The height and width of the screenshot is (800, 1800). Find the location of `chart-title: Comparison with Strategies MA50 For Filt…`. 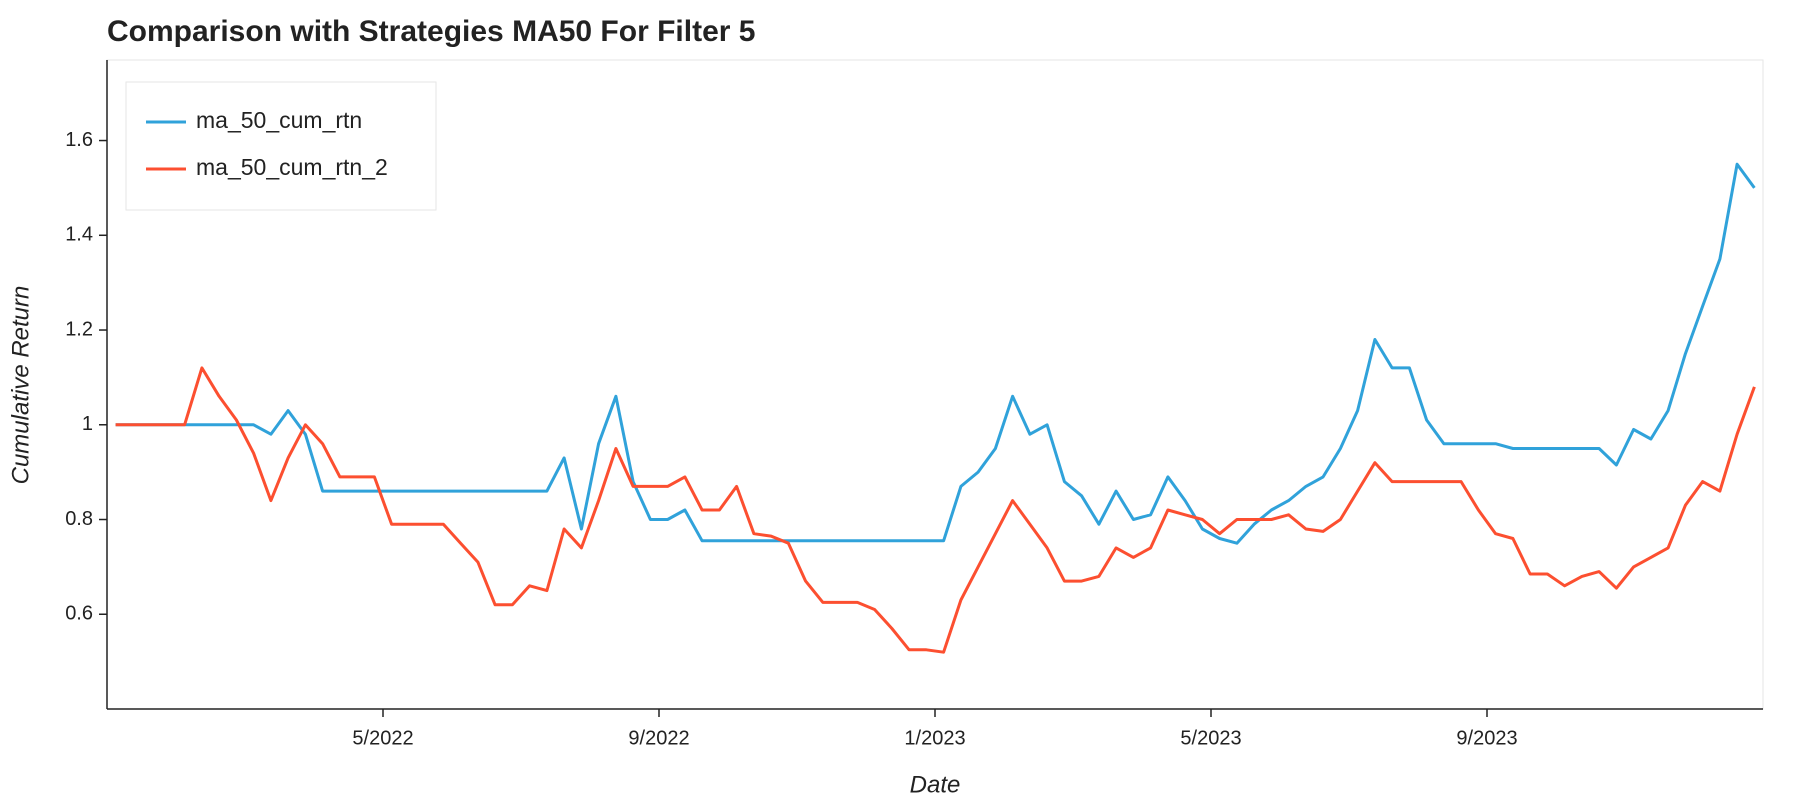

chart-title: Comparison with Strategies MA50 For Filt… is located at coordinates (431, 31).